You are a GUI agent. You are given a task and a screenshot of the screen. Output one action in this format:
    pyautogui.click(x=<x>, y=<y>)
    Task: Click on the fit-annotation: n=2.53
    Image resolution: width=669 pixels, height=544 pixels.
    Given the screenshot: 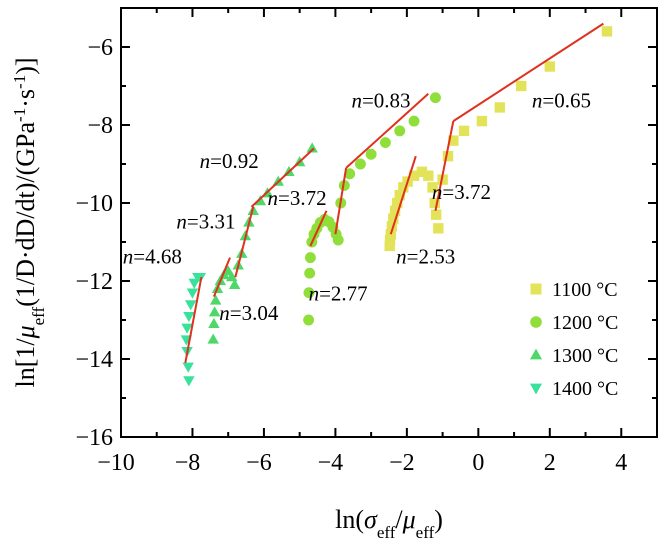 What is the action you would take?
    pyautogui.click(x=425, y=256)
    